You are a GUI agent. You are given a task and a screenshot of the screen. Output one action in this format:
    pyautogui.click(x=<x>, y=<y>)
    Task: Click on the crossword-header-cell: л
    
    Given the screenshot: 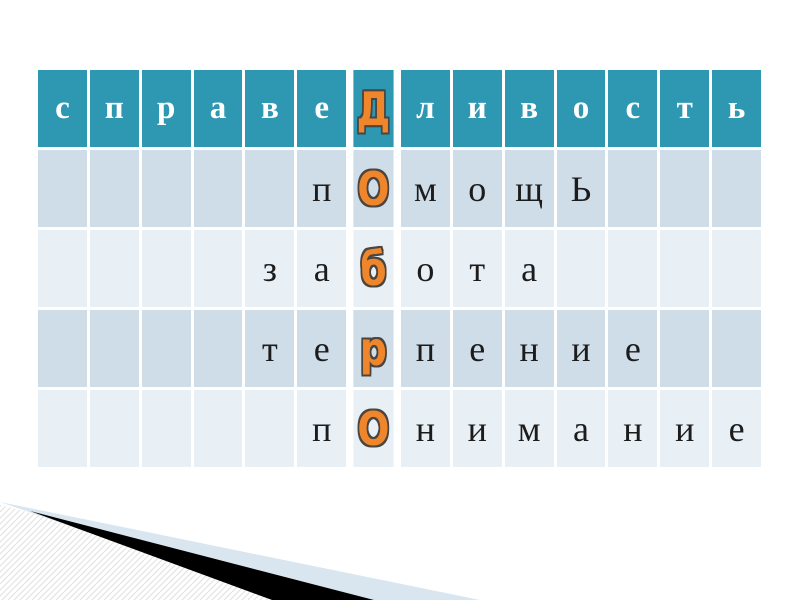 What is the action you would take?
    pyautogui.click(x=425, y=108)
    